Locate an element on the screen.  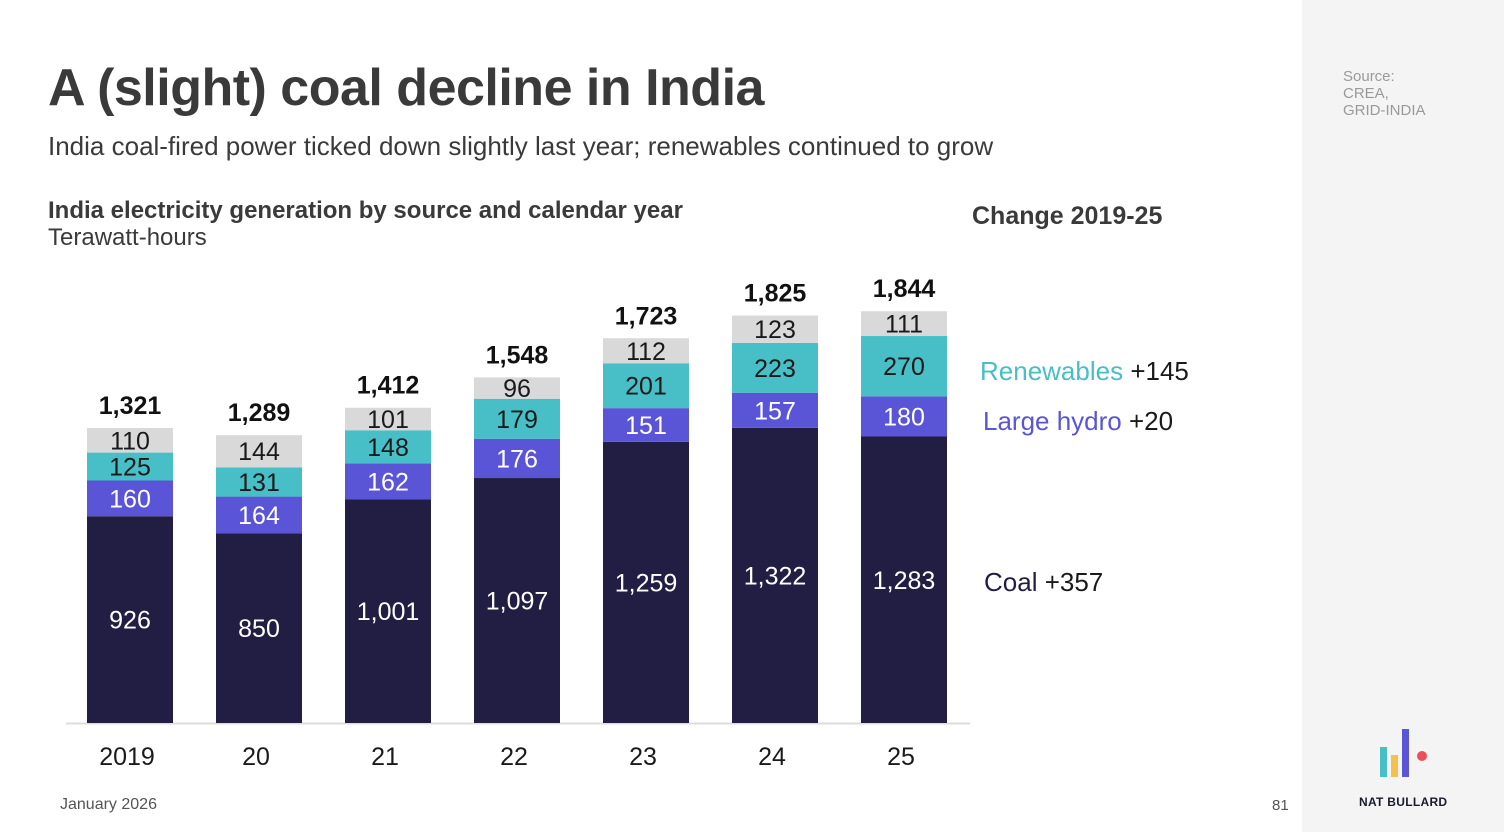
data-label-renewables: 201 is located at coordinates (646, 387).